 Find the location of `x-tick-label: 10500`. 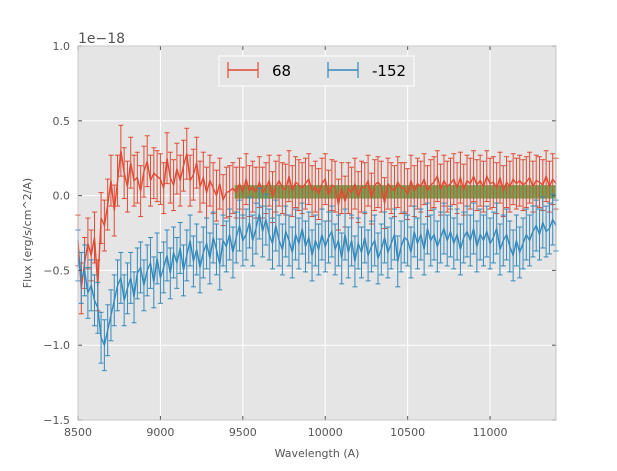

x-tick-label: 10500 is located at coordinates (407, 432).